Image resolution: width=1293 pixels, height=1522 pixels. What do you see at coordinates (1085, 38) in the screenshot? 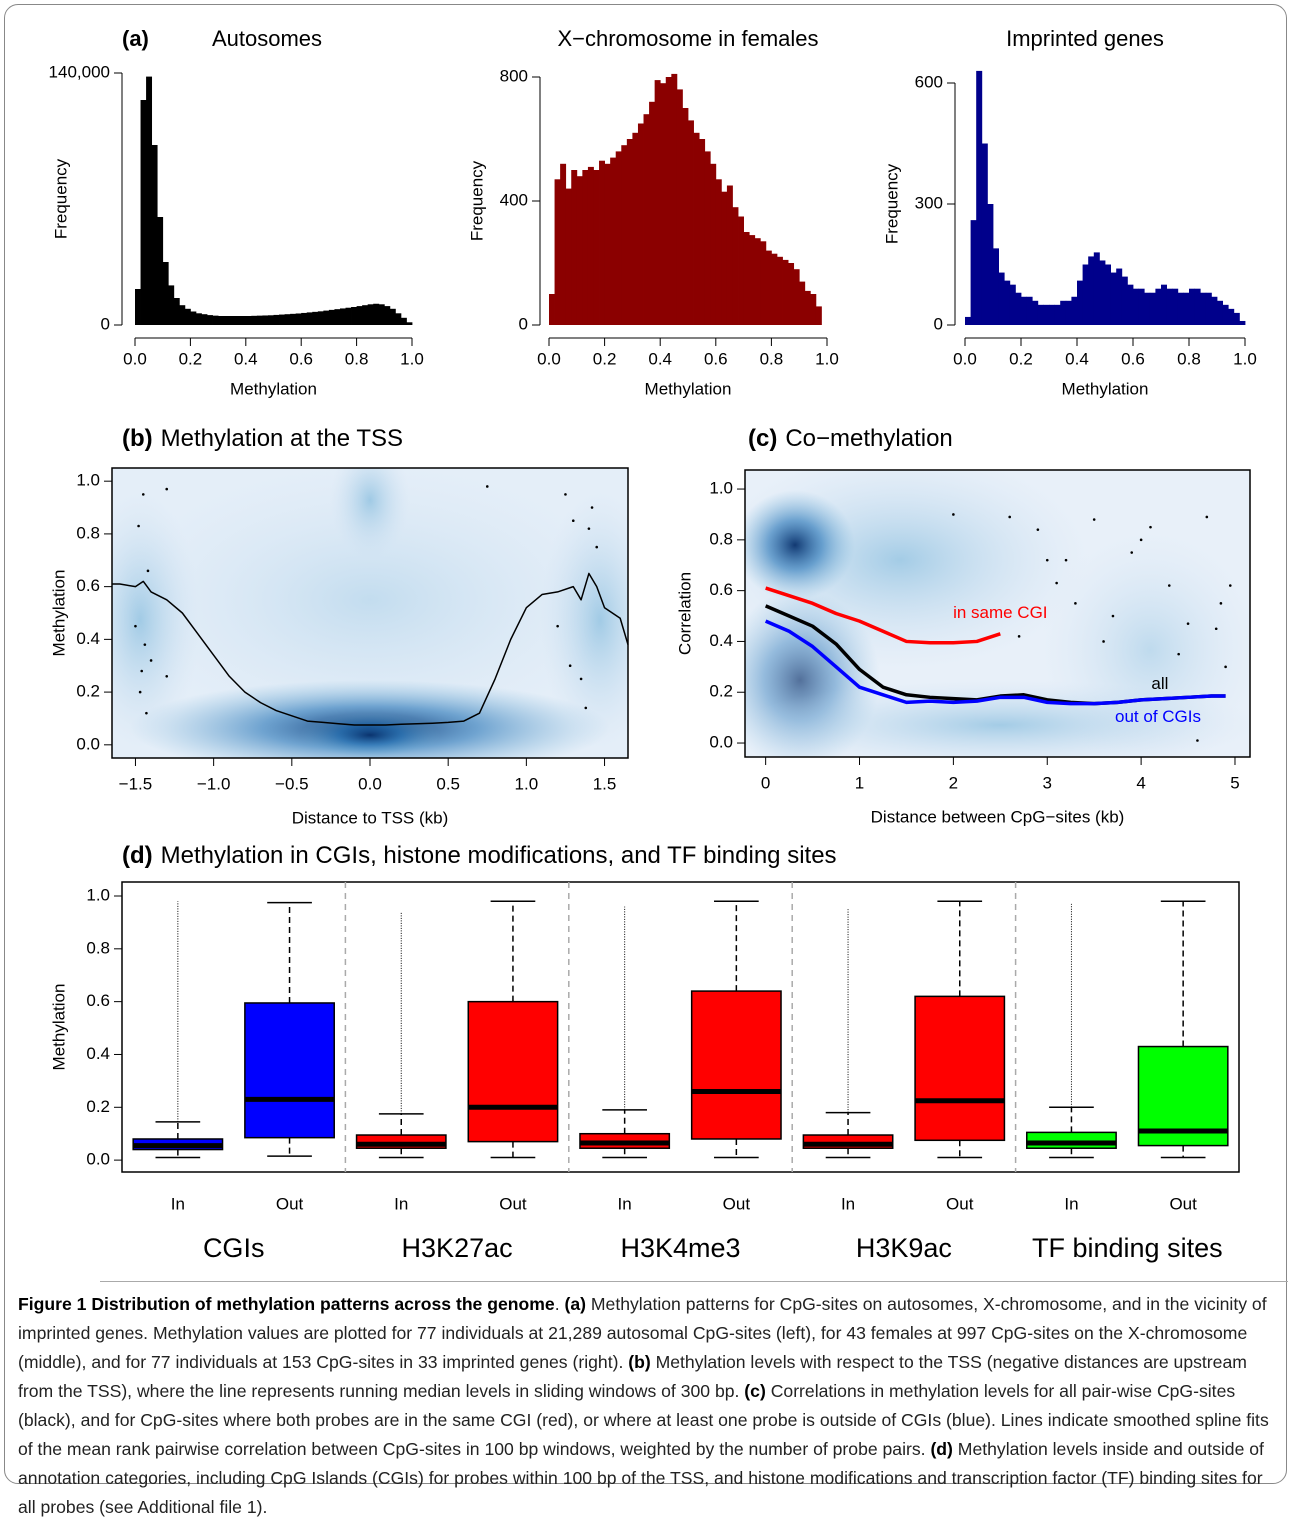
I see `chart-title: Imprinted genes` at bounding box center [1085, 38].